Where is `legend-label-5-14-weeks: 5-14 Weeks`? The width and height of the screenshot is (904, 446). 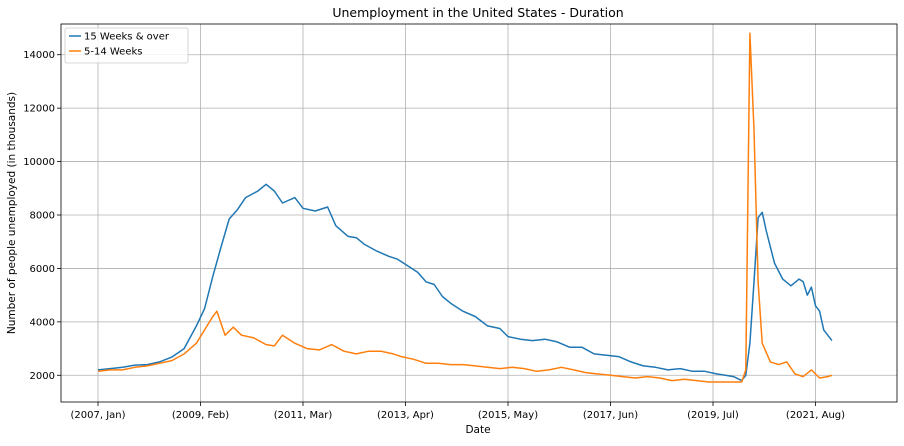
legend-label-5-14-weeks: 5-14 Weeks is located at coordinates (113, 52).